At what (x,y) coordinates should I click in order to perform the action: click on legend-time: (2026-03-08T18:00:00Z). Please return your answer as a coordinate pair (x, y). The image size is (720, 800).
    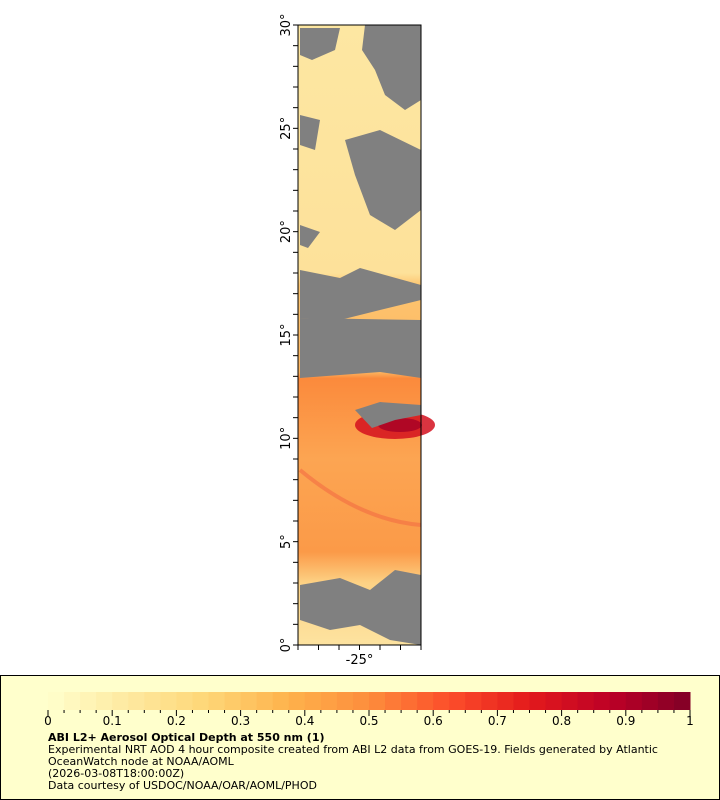
    Looking at the image, I should click on (116, 773).